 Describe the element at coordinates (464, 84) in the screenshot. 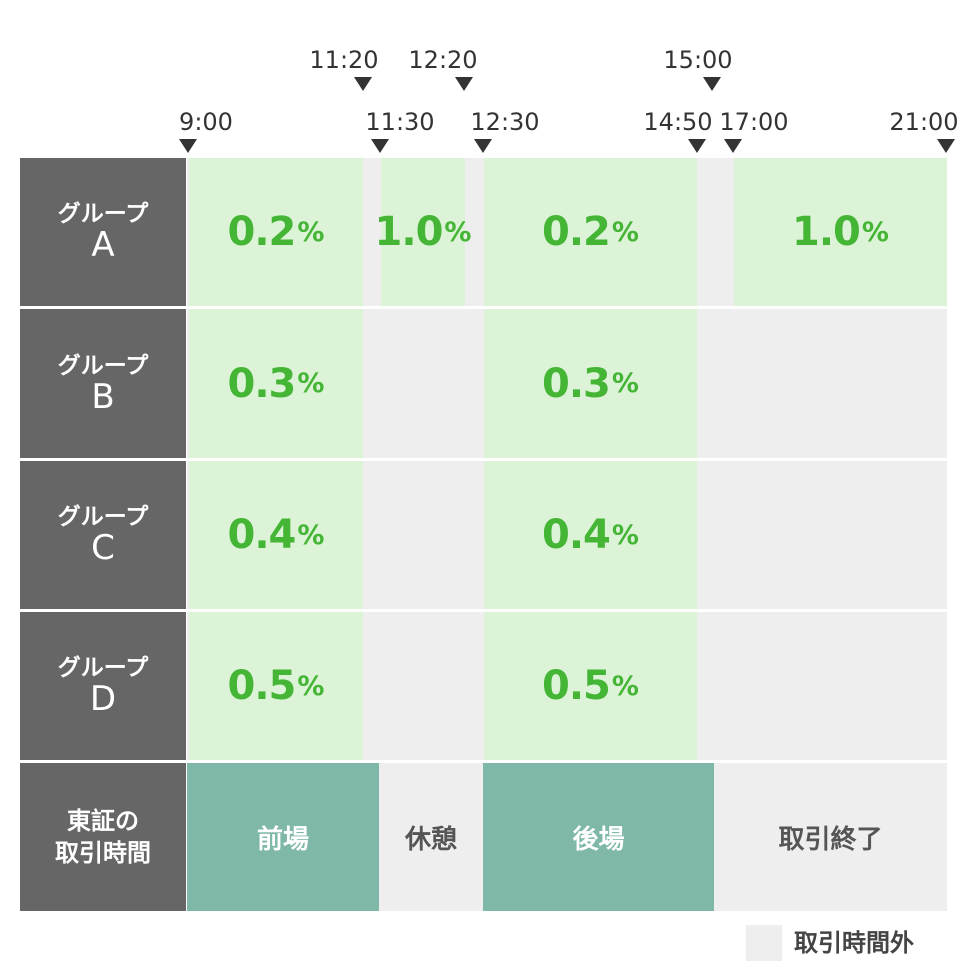

I see `marker-1220-icon` at that location.